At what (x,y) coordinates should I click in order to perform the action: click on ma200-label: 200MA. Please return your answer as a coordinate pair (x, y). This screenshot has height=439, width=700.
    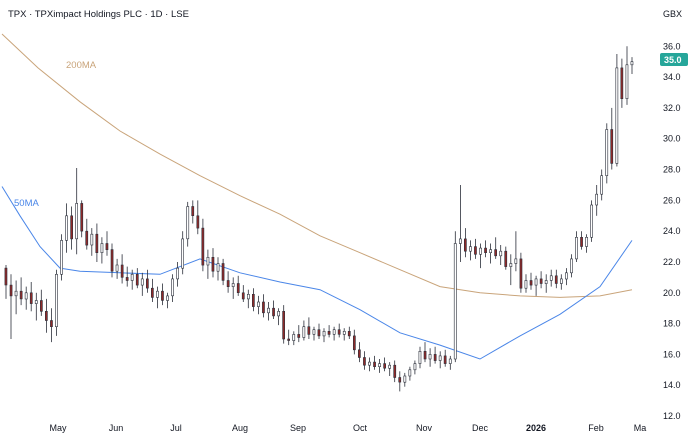
    Looking at the image, I should click on (81, 65).